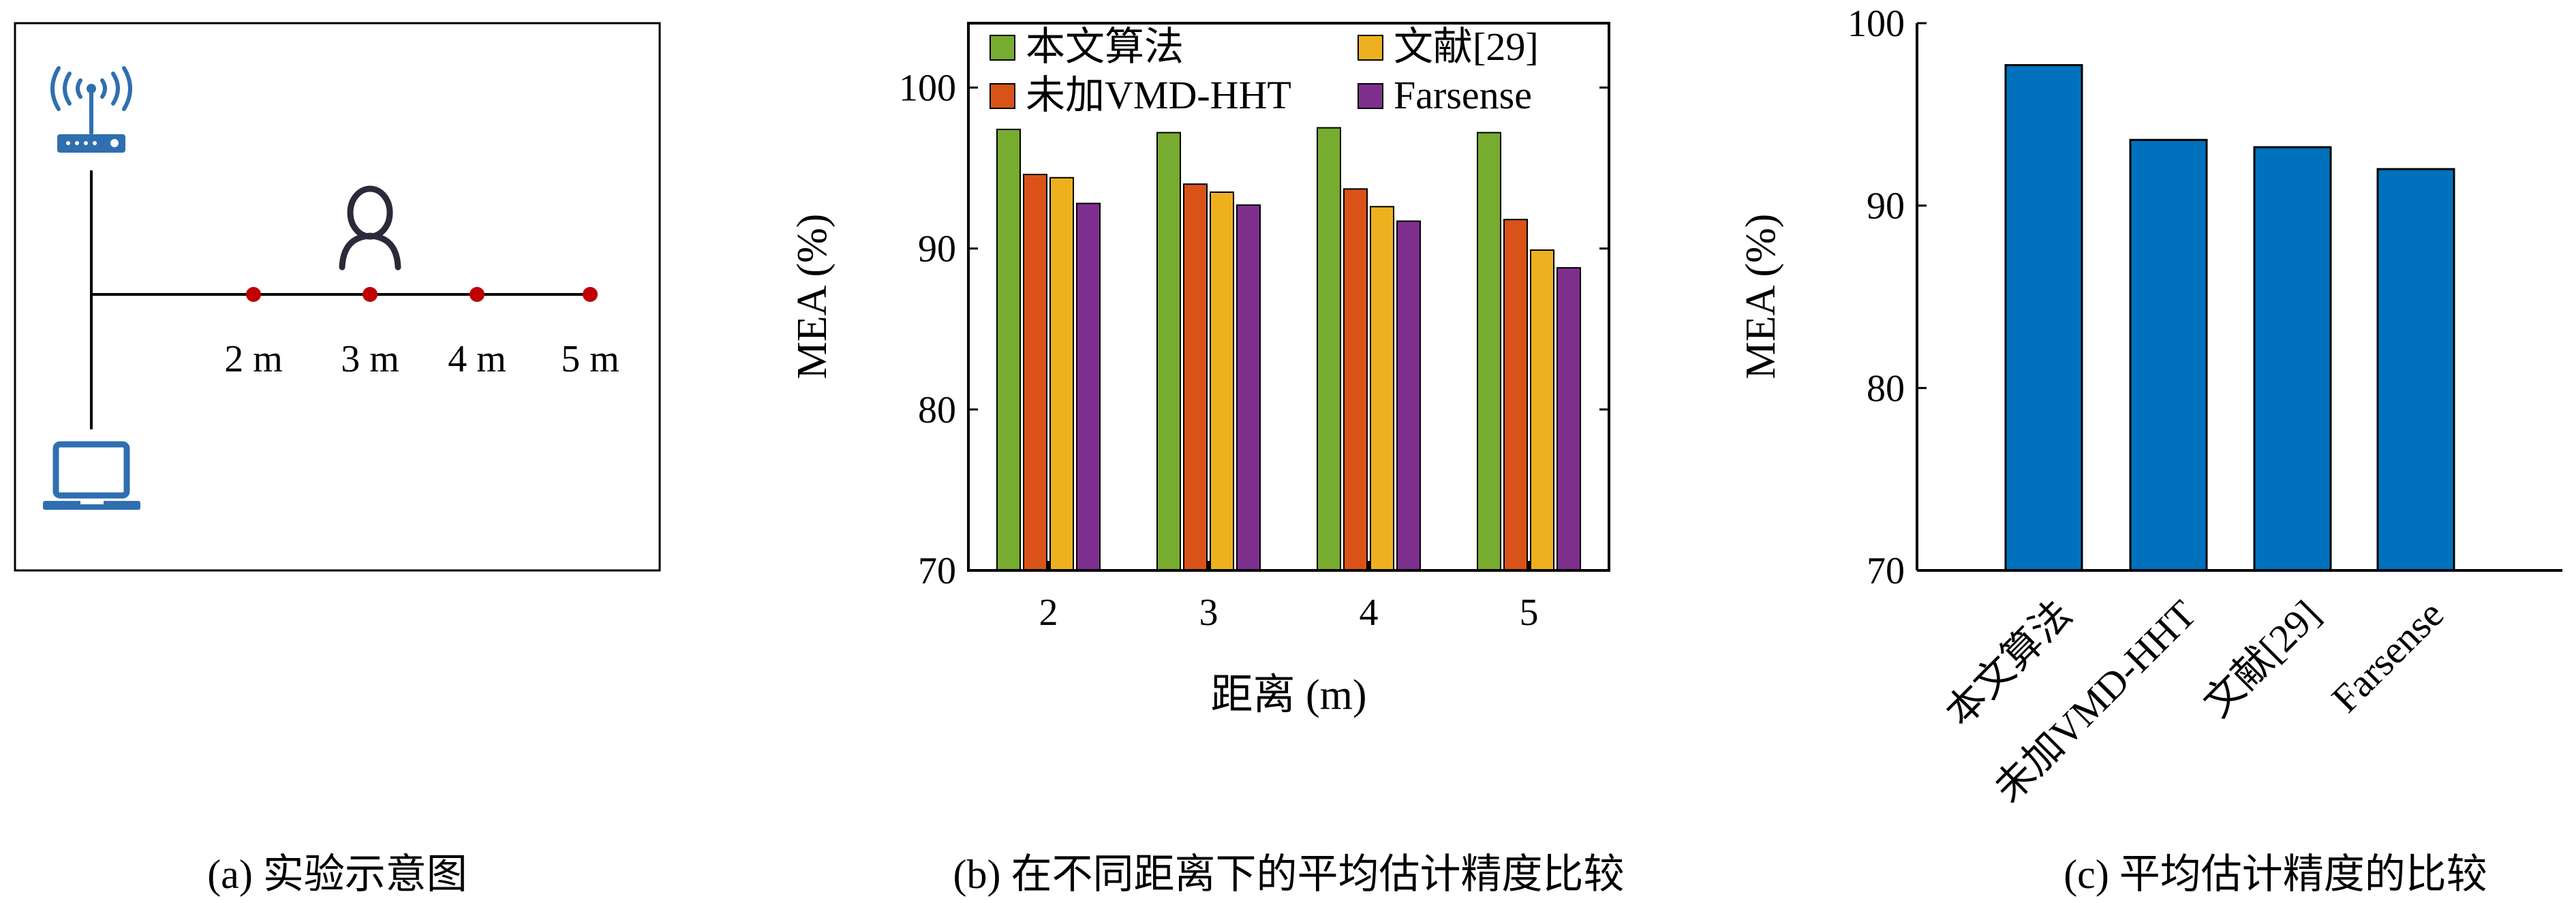 Image resolution: width=2576 pixels, height=903 pixels. What do you see at coordinates (1369, 613) in the screenshot?
I see `x-tick-label-4: 4` at bounding box center [1369, 613].